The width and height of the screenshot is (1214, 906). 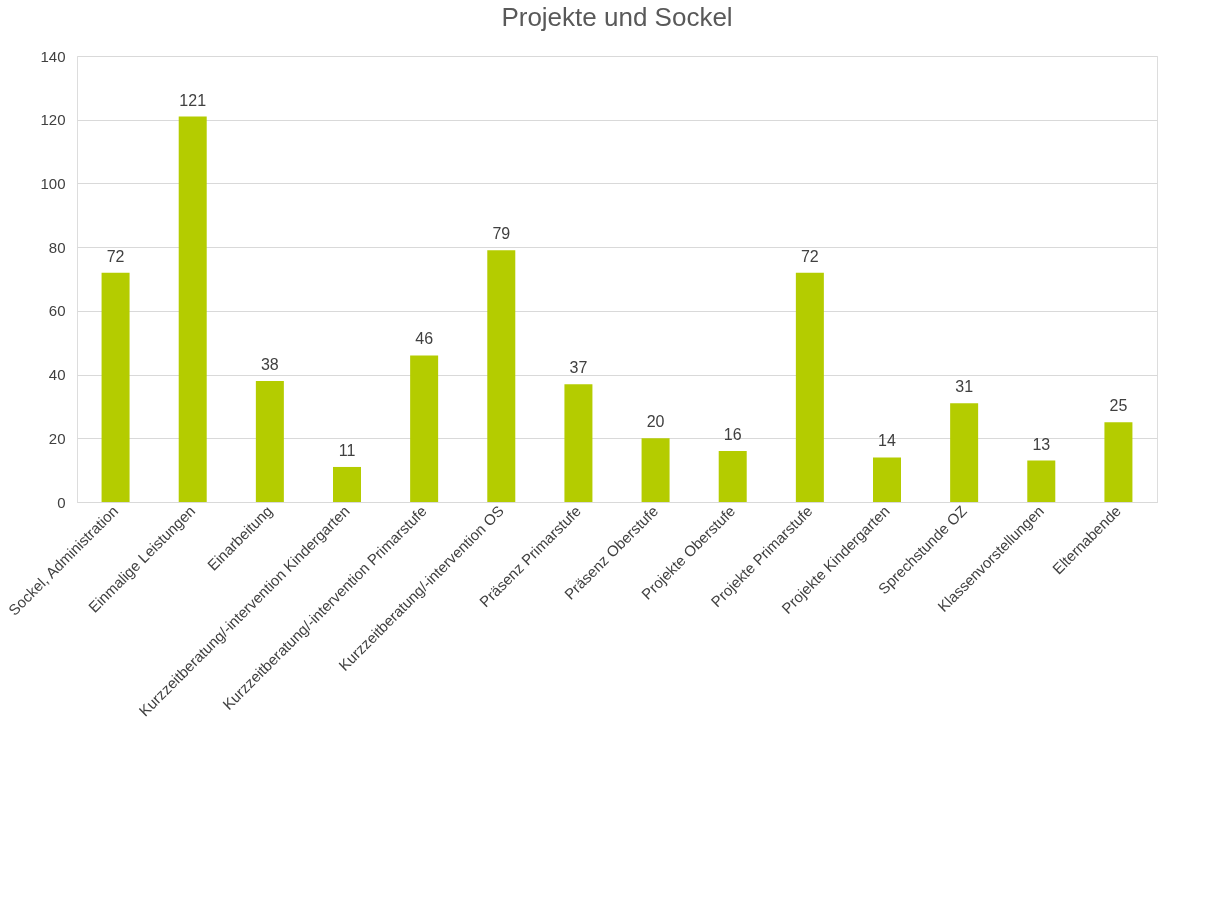 I want to click on data-label: 31, so click(x=964, y=387).